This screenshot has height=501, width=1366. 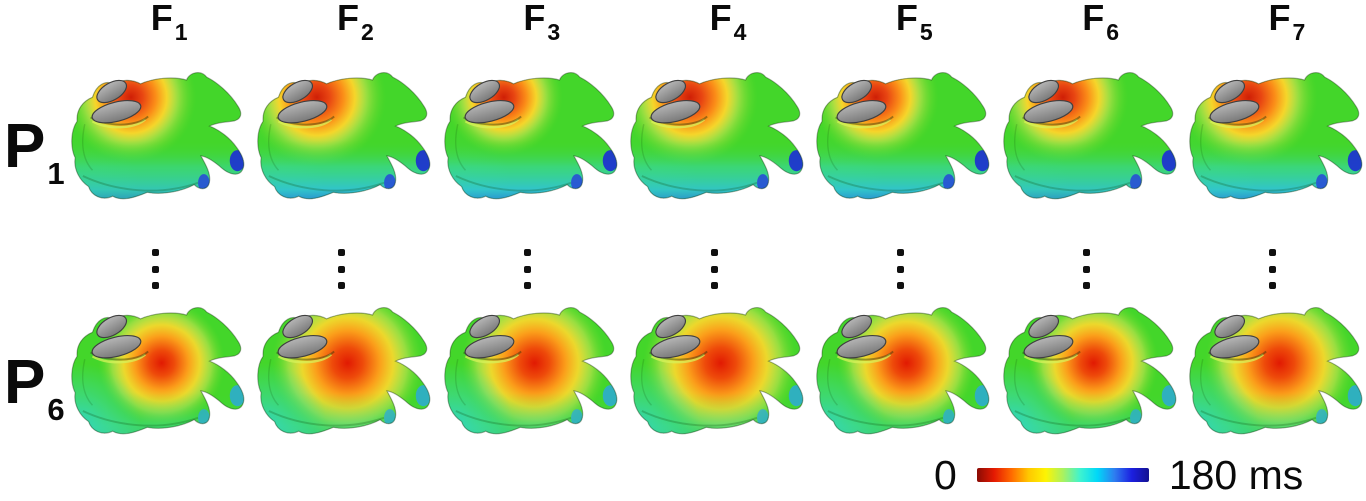 I want to click on colorbar-min-label: 0, so click(x=945, y=474).